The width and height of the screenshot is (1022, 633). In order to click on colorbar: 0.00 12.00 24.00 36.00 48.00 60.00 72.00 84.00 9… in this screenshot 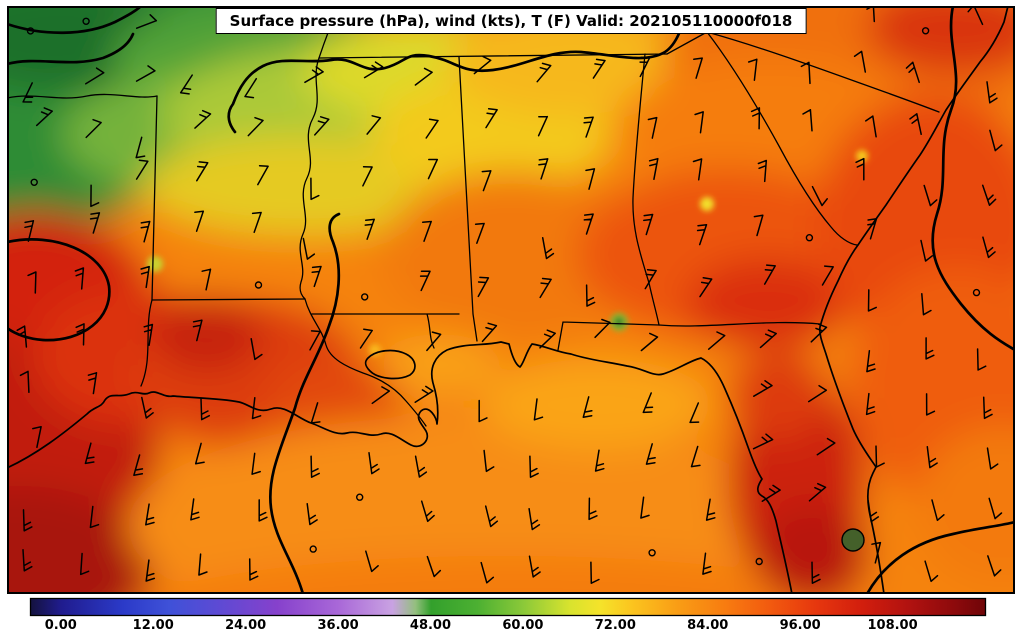, I will do `click(511, 615)`.